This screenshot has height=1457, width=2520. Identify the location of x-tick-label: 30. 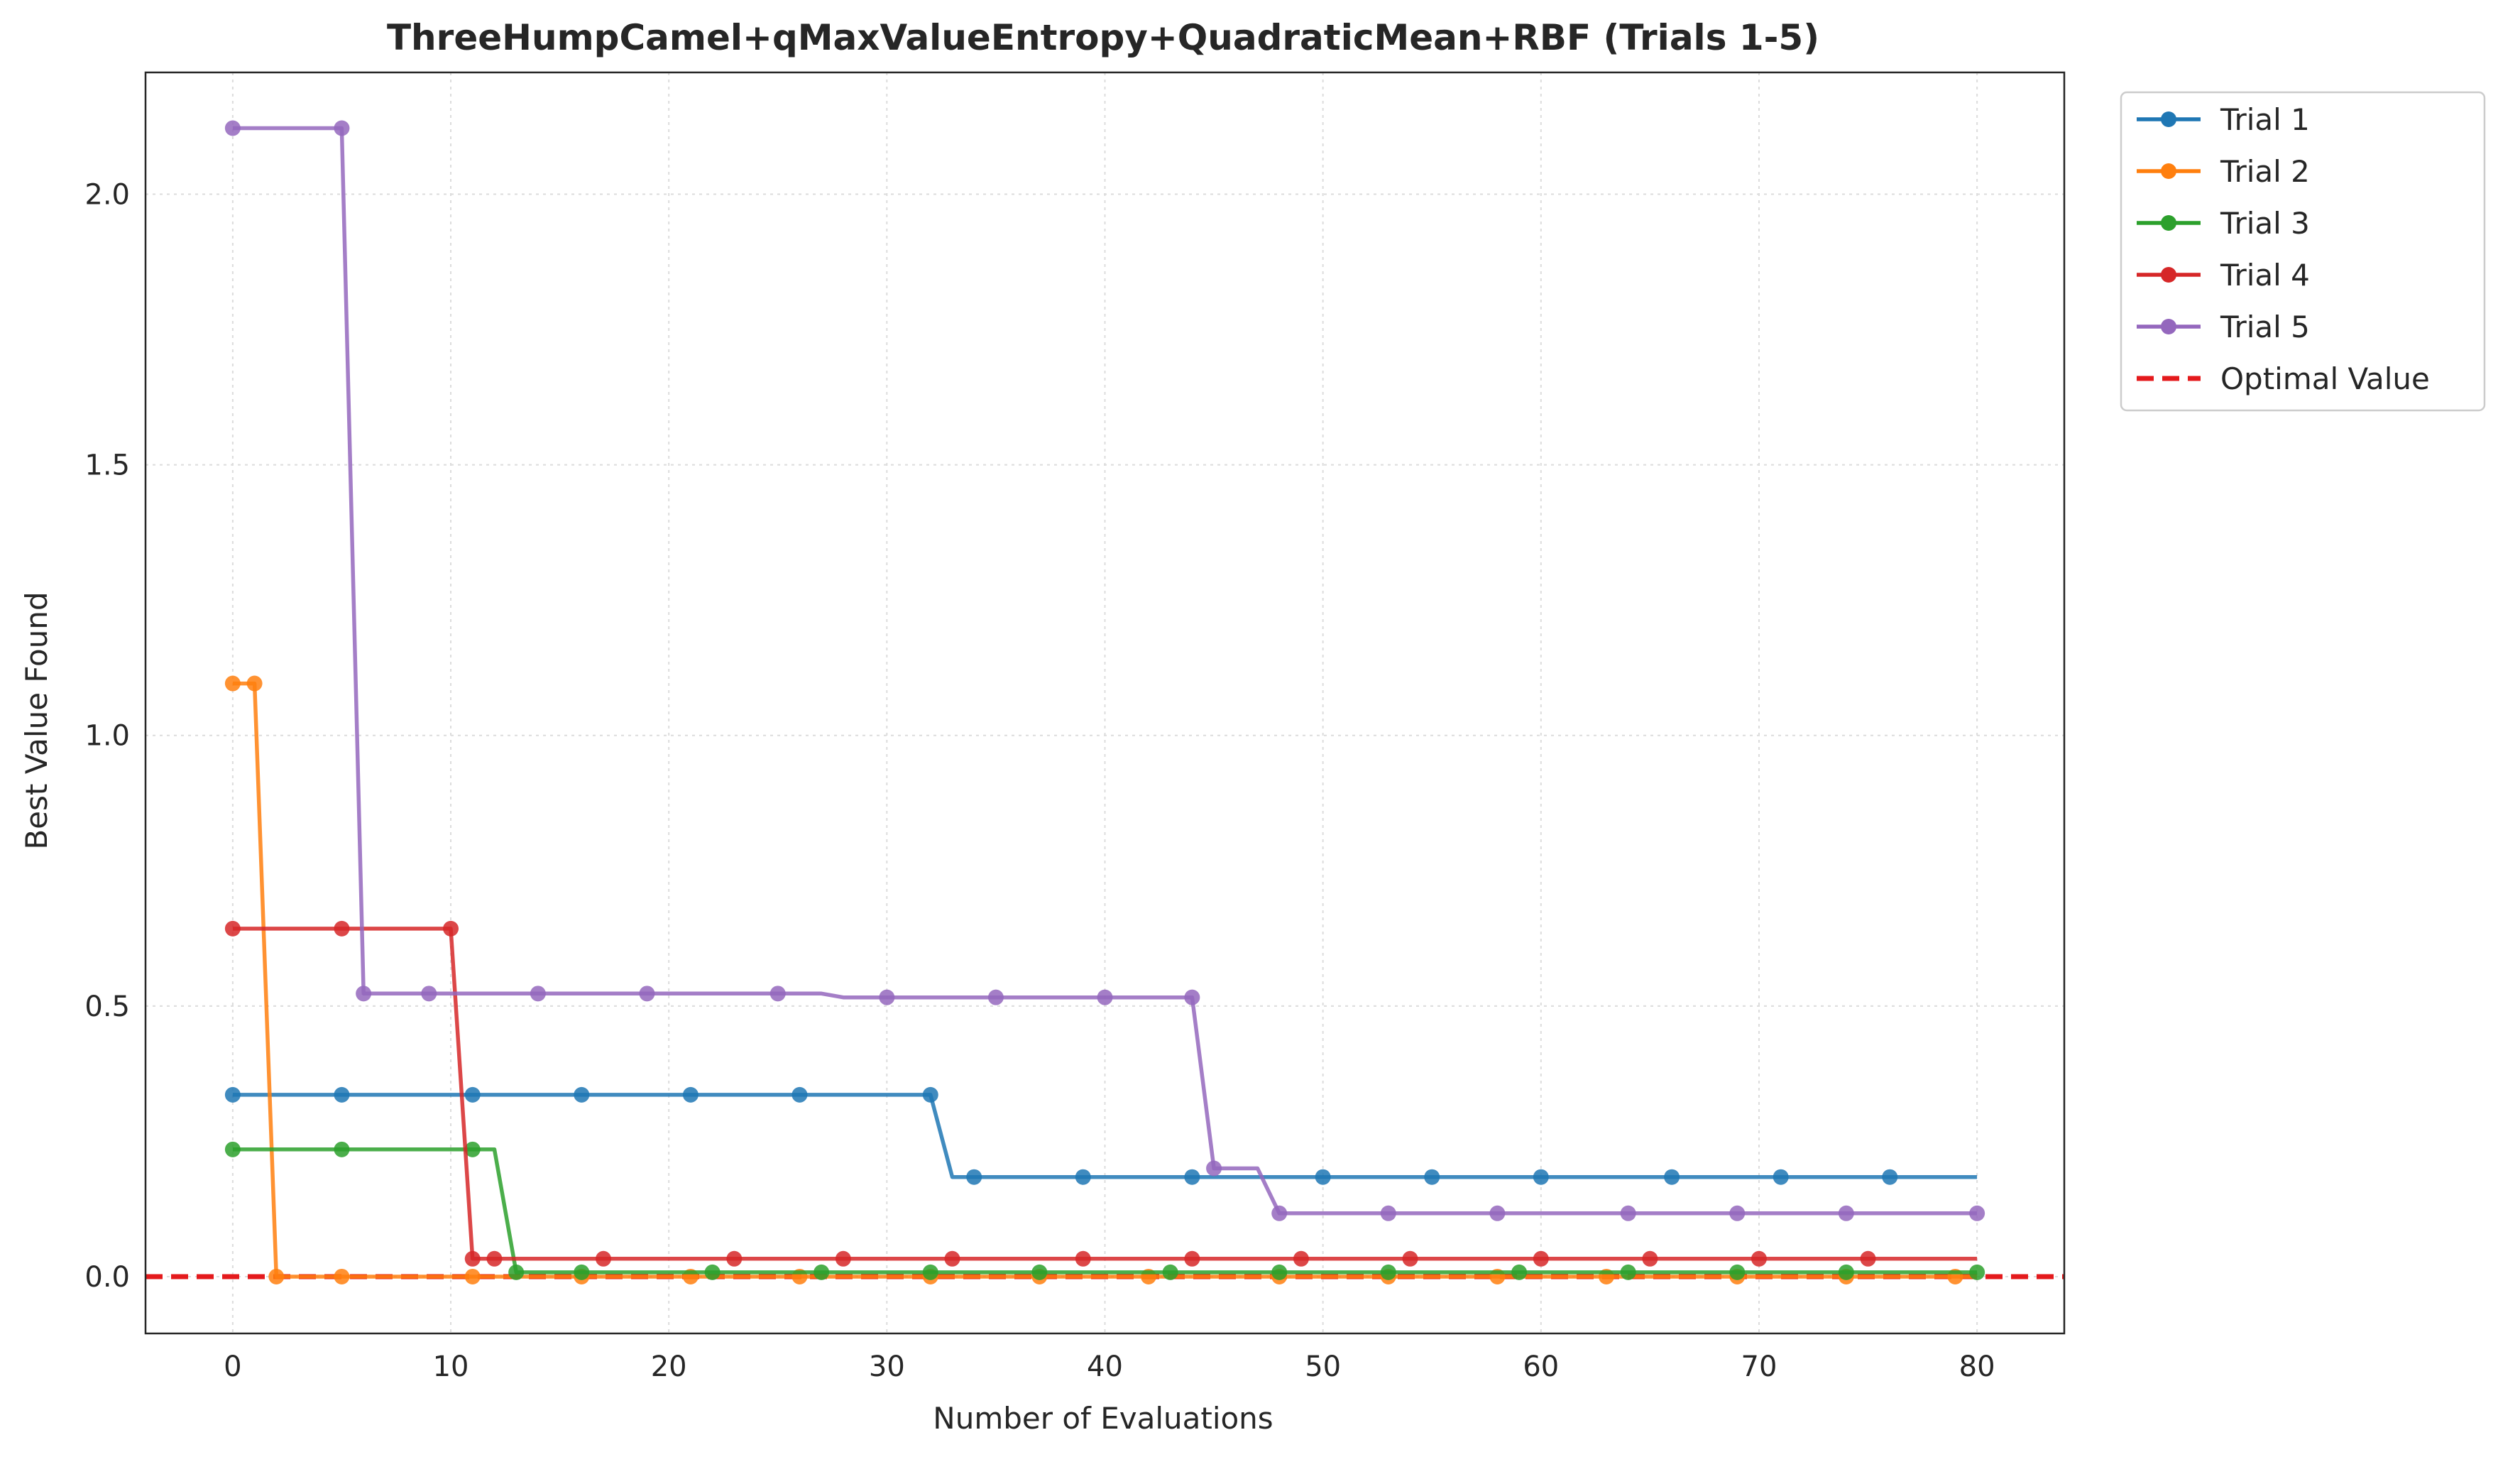
(887, 1366).